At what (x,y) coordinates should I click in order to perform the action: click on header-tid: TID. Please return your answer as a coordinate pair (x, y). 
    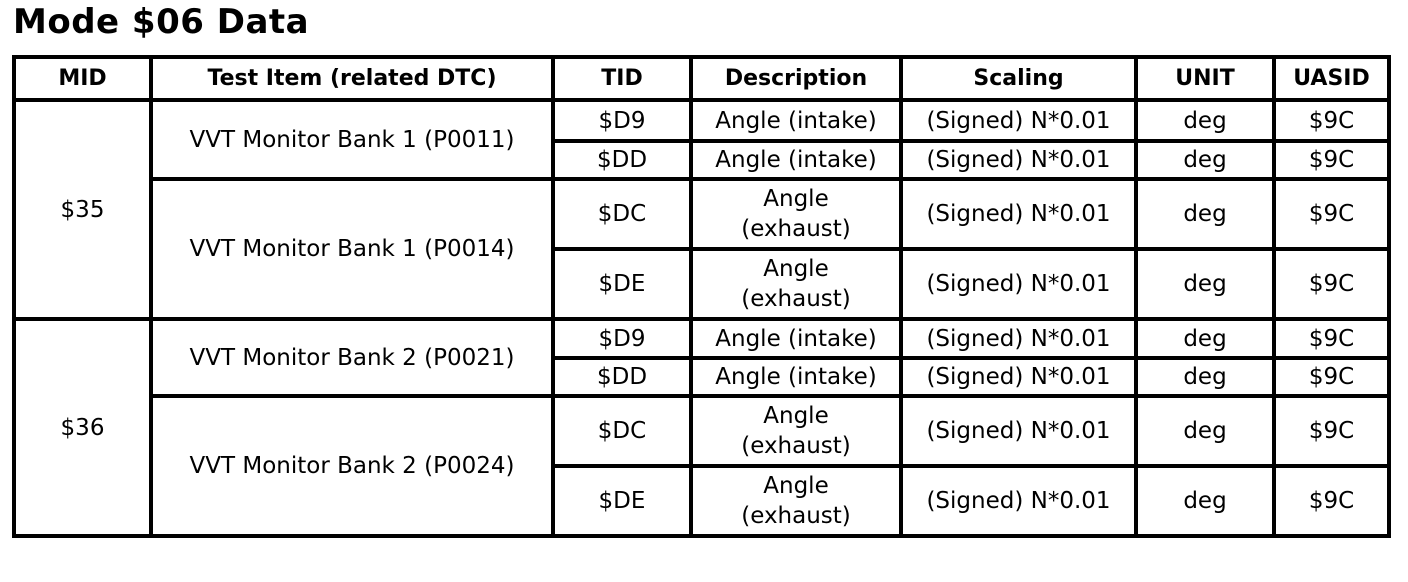
    Looking at the image, I should click on (622, 78).